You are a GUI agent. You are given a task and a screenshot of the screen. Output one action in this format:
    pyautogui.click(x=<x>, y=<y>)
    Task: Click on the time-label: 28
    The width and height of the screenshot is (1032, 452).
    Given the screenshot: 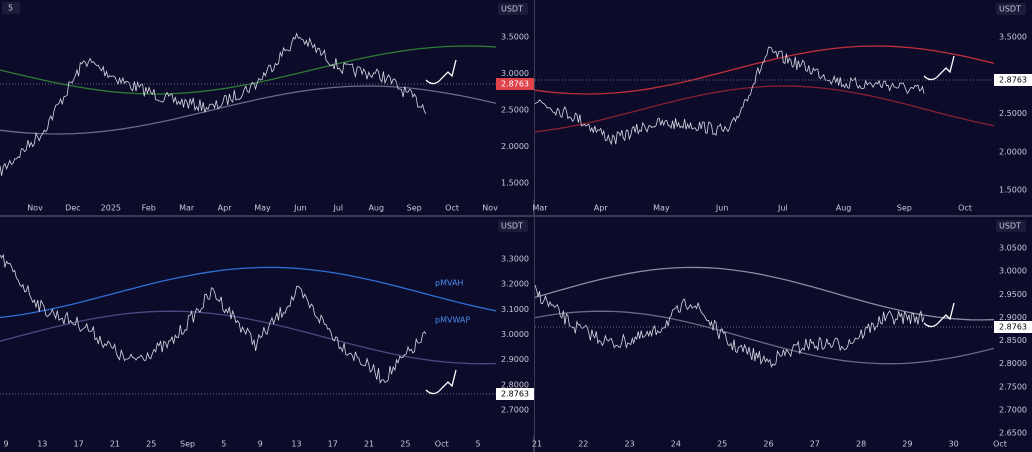 What is the action you would take?
    pyautogui.click(x=861, y=444)
    